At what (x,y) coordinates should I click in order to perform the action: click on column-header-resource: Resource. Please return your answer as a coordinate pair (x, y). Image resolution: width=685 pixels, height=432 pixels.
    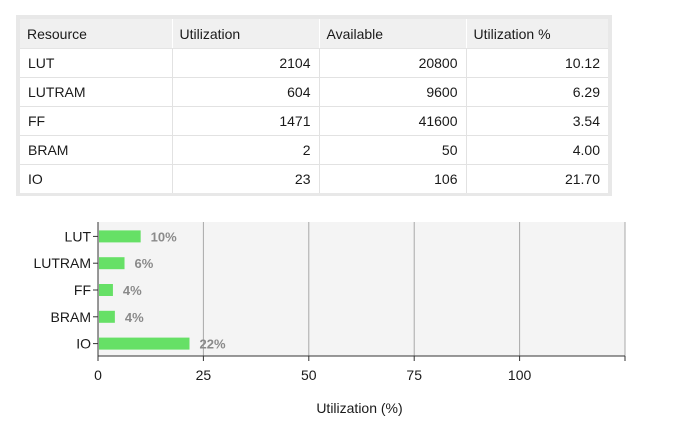
    Looking at the image, I should click on (96, 34).